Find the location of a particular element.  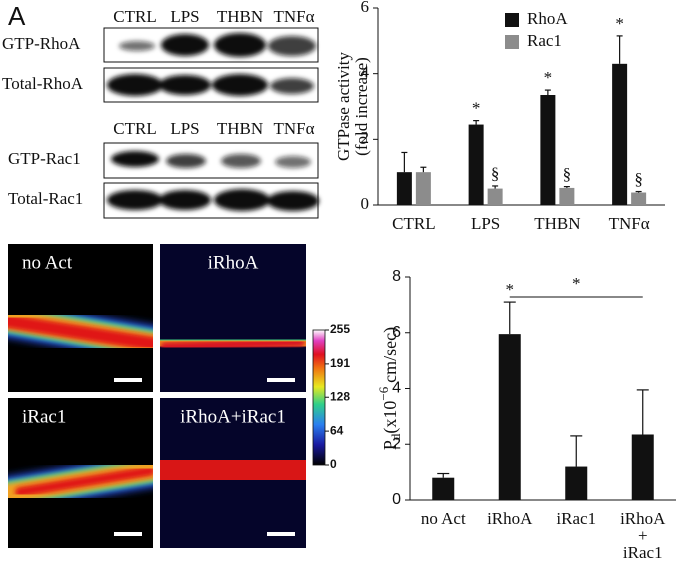

row-label: Total-Rac1 is located at coordinates (45, 198).